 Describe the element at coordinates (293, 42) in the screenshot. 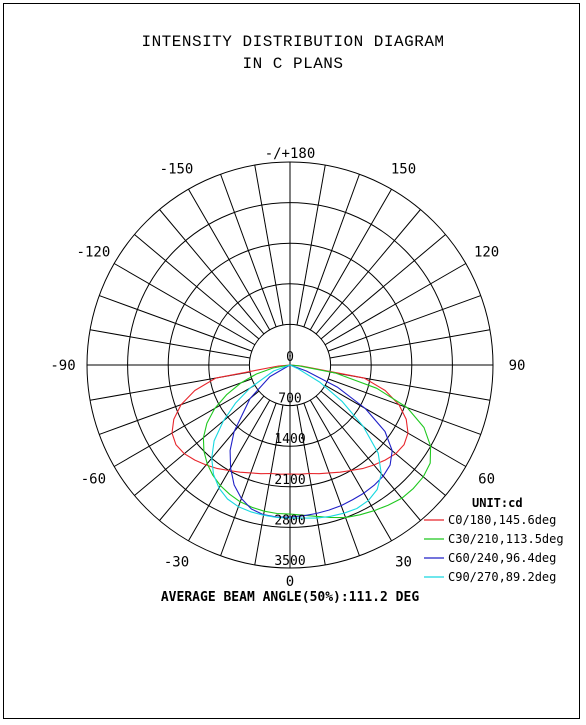

I see `chart-title-line-1: INTENSITY DISTRIBUTION DIAGRAM` at that location.